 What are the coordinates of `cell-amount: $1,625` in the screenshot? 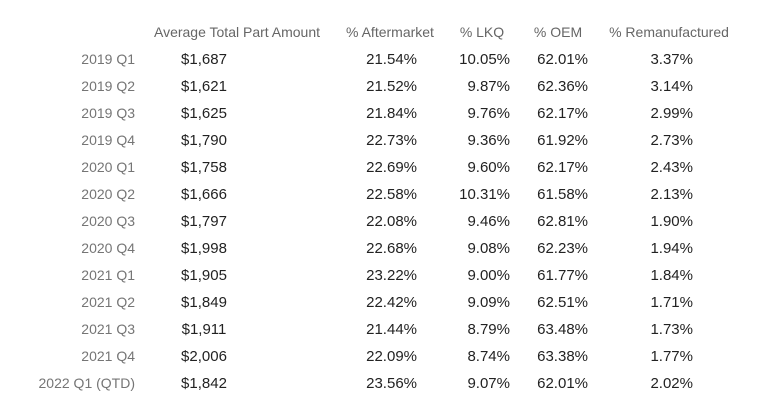 It's located at (204, 113).